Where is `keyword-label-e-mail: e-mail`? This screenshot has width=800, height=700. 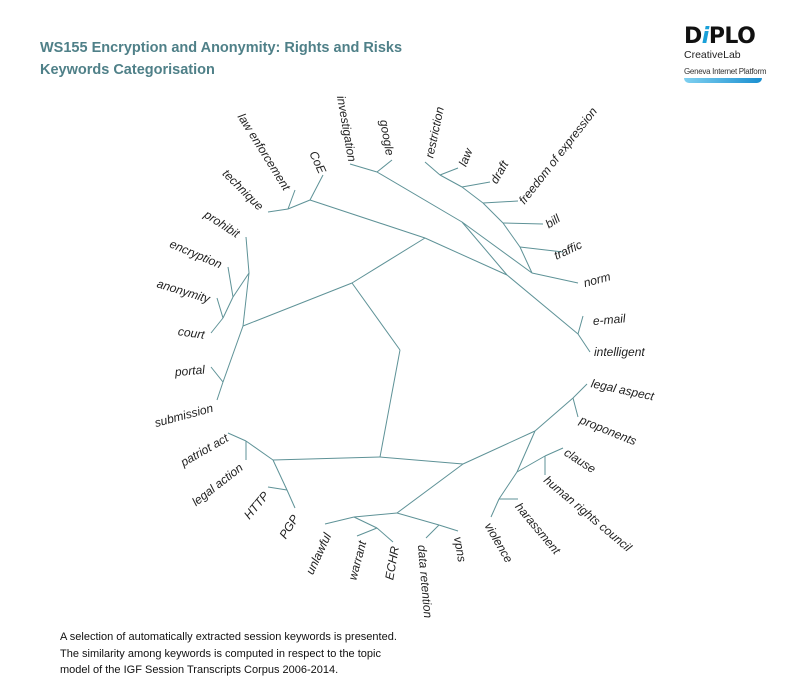
keyword-label-e-mail: e-mail is located at coordinates (609, 319).